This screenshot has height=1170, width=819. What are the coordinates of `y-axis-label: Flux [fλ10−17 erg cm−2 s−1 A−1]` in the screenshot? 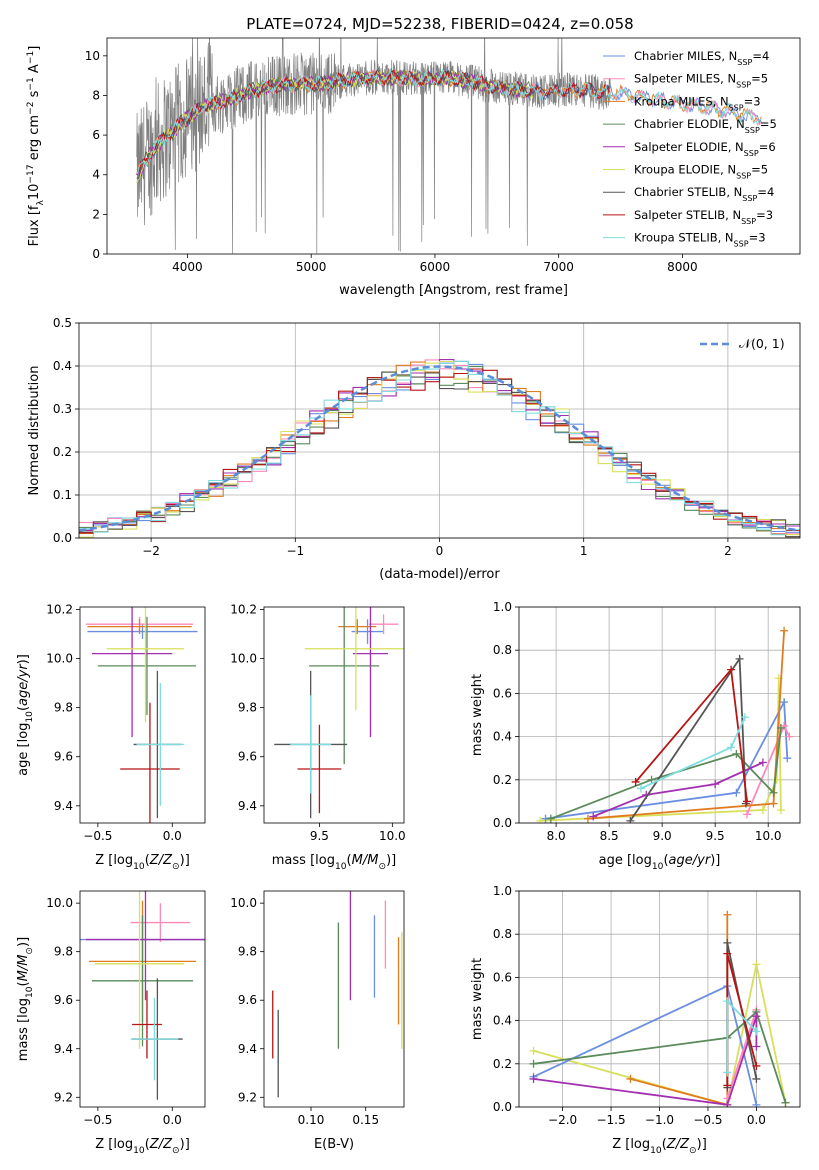 It's located at (36, 146).